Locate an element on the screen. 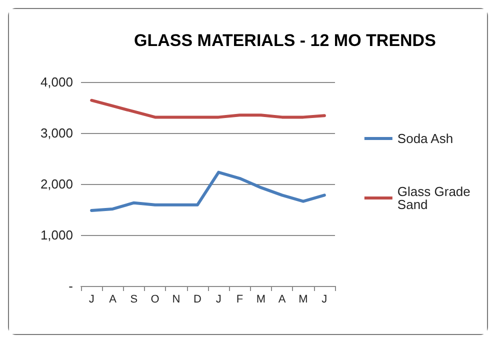 The height and width of the screenshot is (345, 498). x-tick-label: D is located at coordinates (197, 300).